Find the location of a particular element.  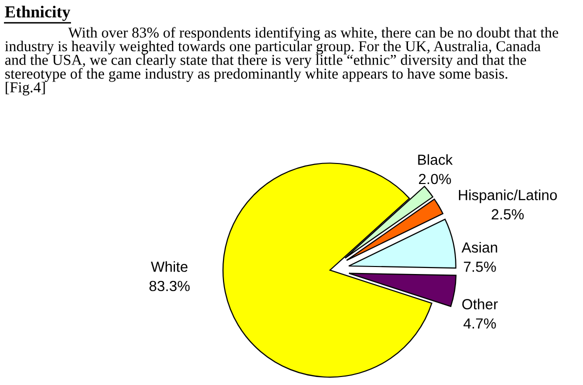

data-label: 4.7% is located at coordinates (480, 323).